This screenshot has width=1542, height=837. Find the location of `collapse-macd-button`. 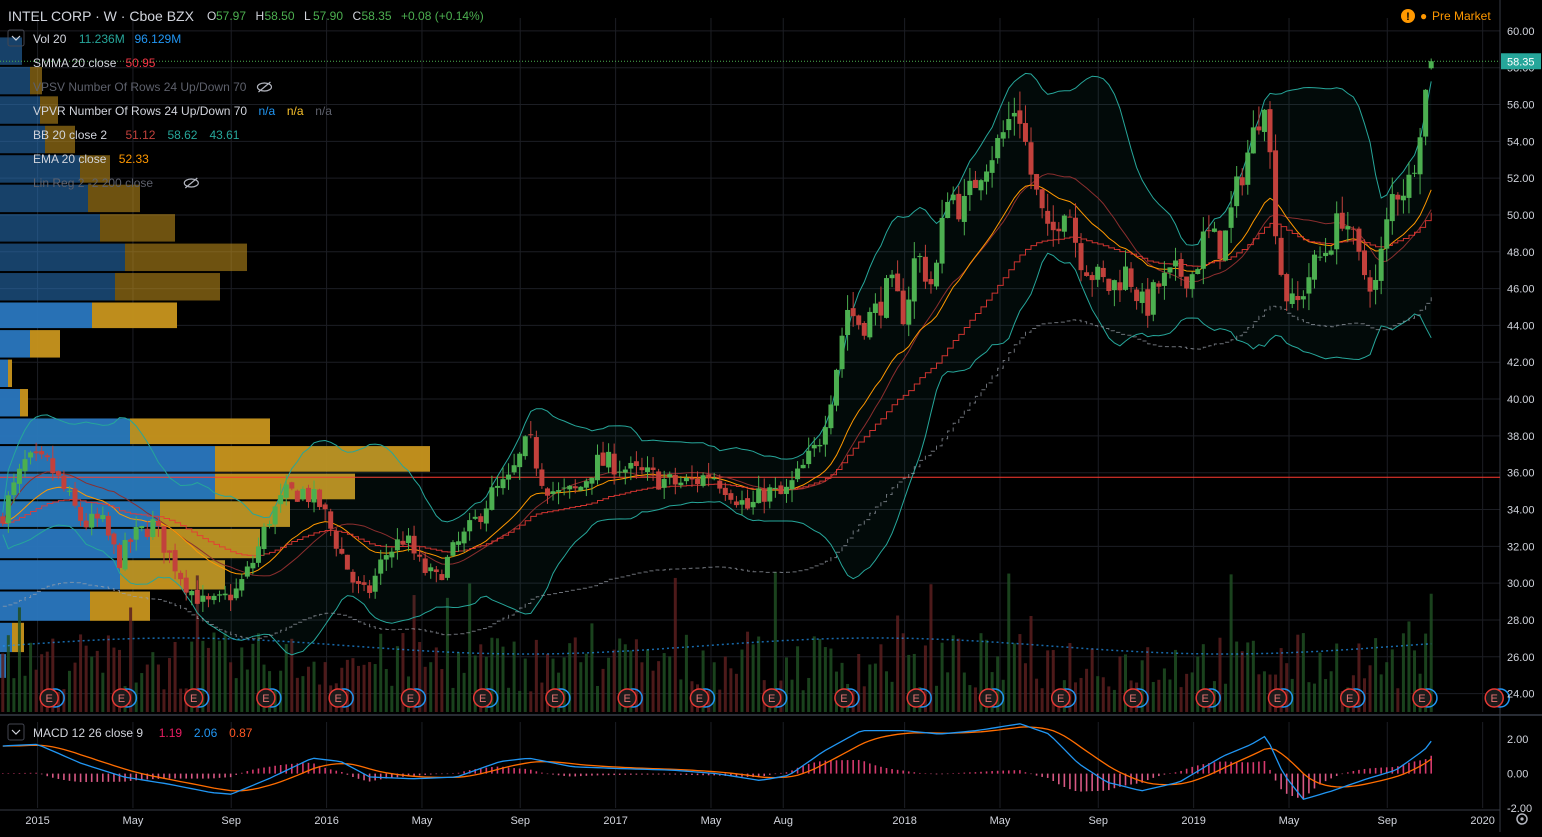

collapse-macd-button is located at coordinates (16, 732).